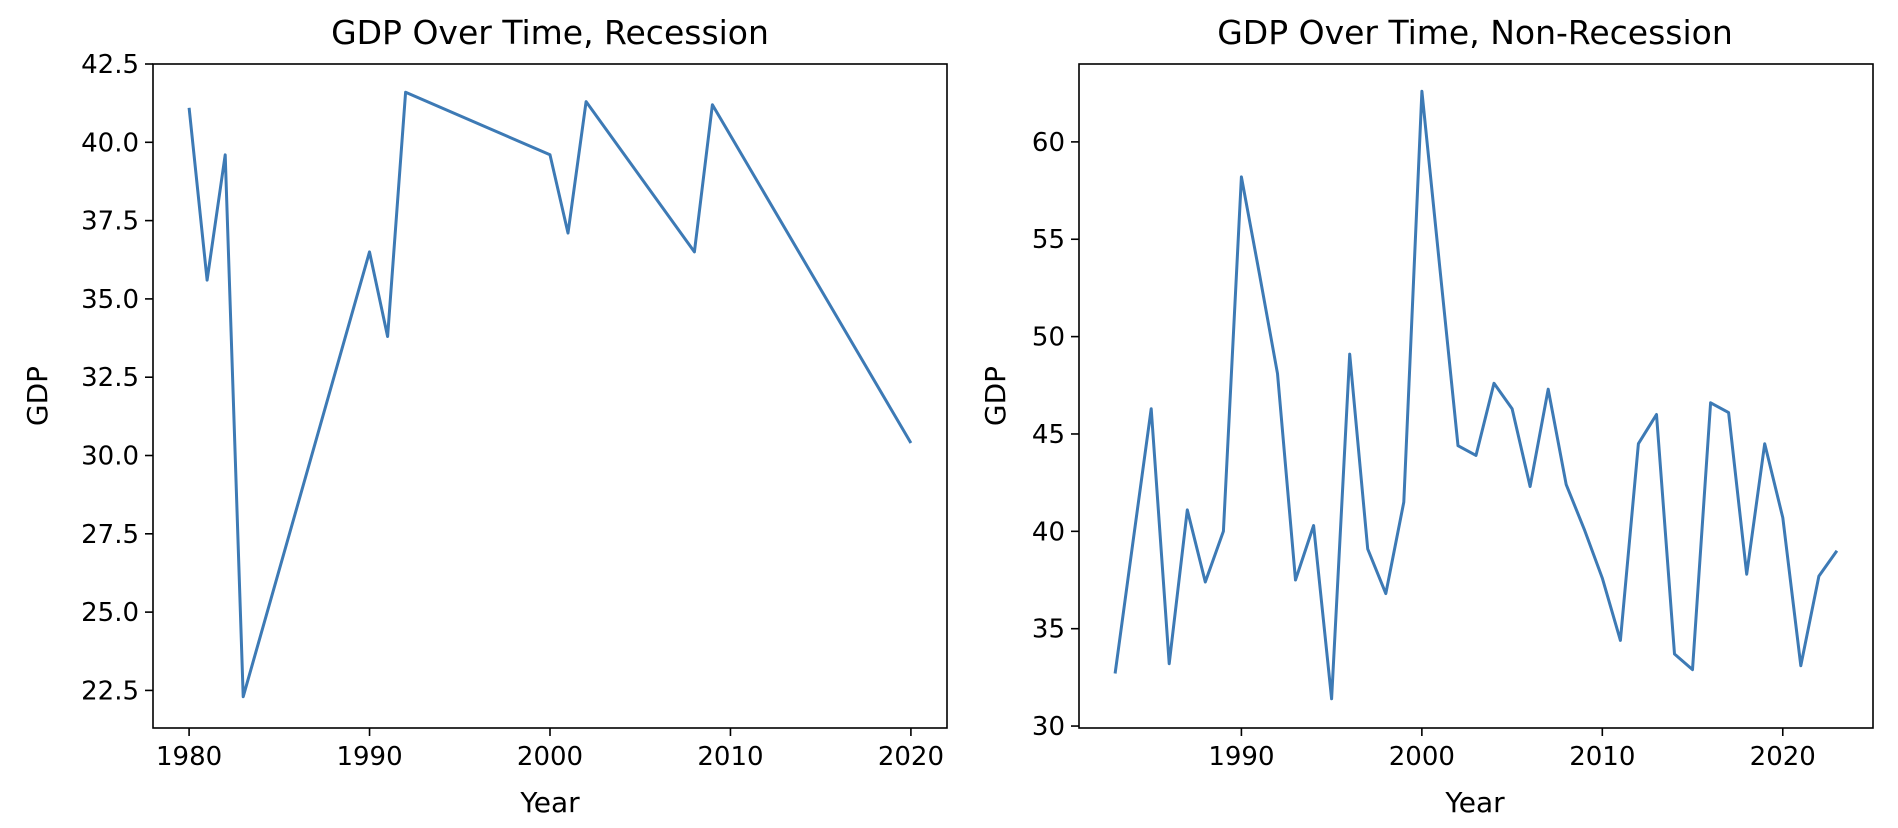  I want to click on y-tick-label: 40.0, so click(110, 143).